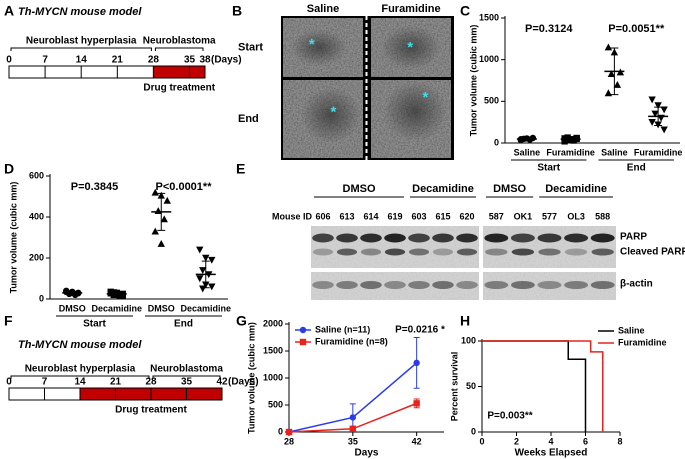 This screenshot has height=459, width=685. I want to click on mouse-id: 587, so click(496, 216).